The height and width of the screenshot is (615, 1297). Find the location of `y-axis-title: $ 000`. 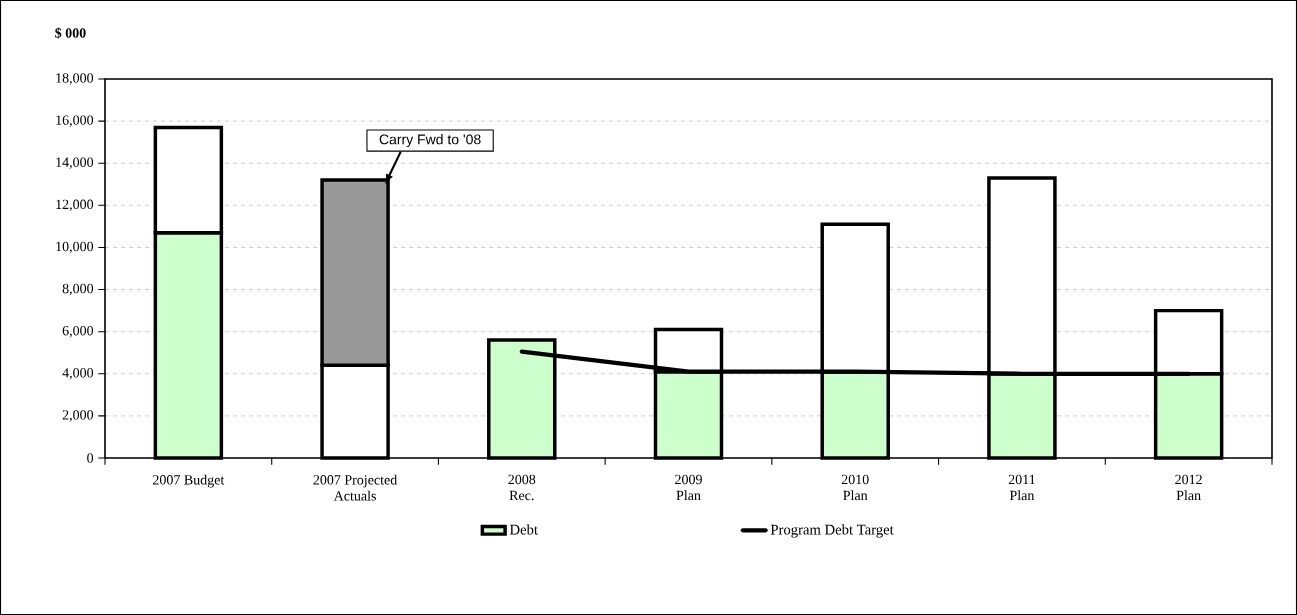

y-axis-title: $ 000 is located at coordinates (70, 33).